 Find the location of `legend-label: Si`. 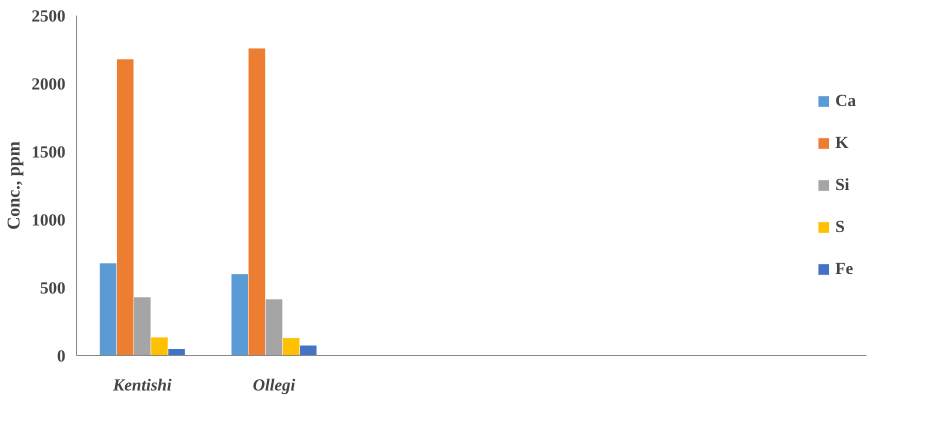

legend-label: Si is located at coordinates (842, 185).